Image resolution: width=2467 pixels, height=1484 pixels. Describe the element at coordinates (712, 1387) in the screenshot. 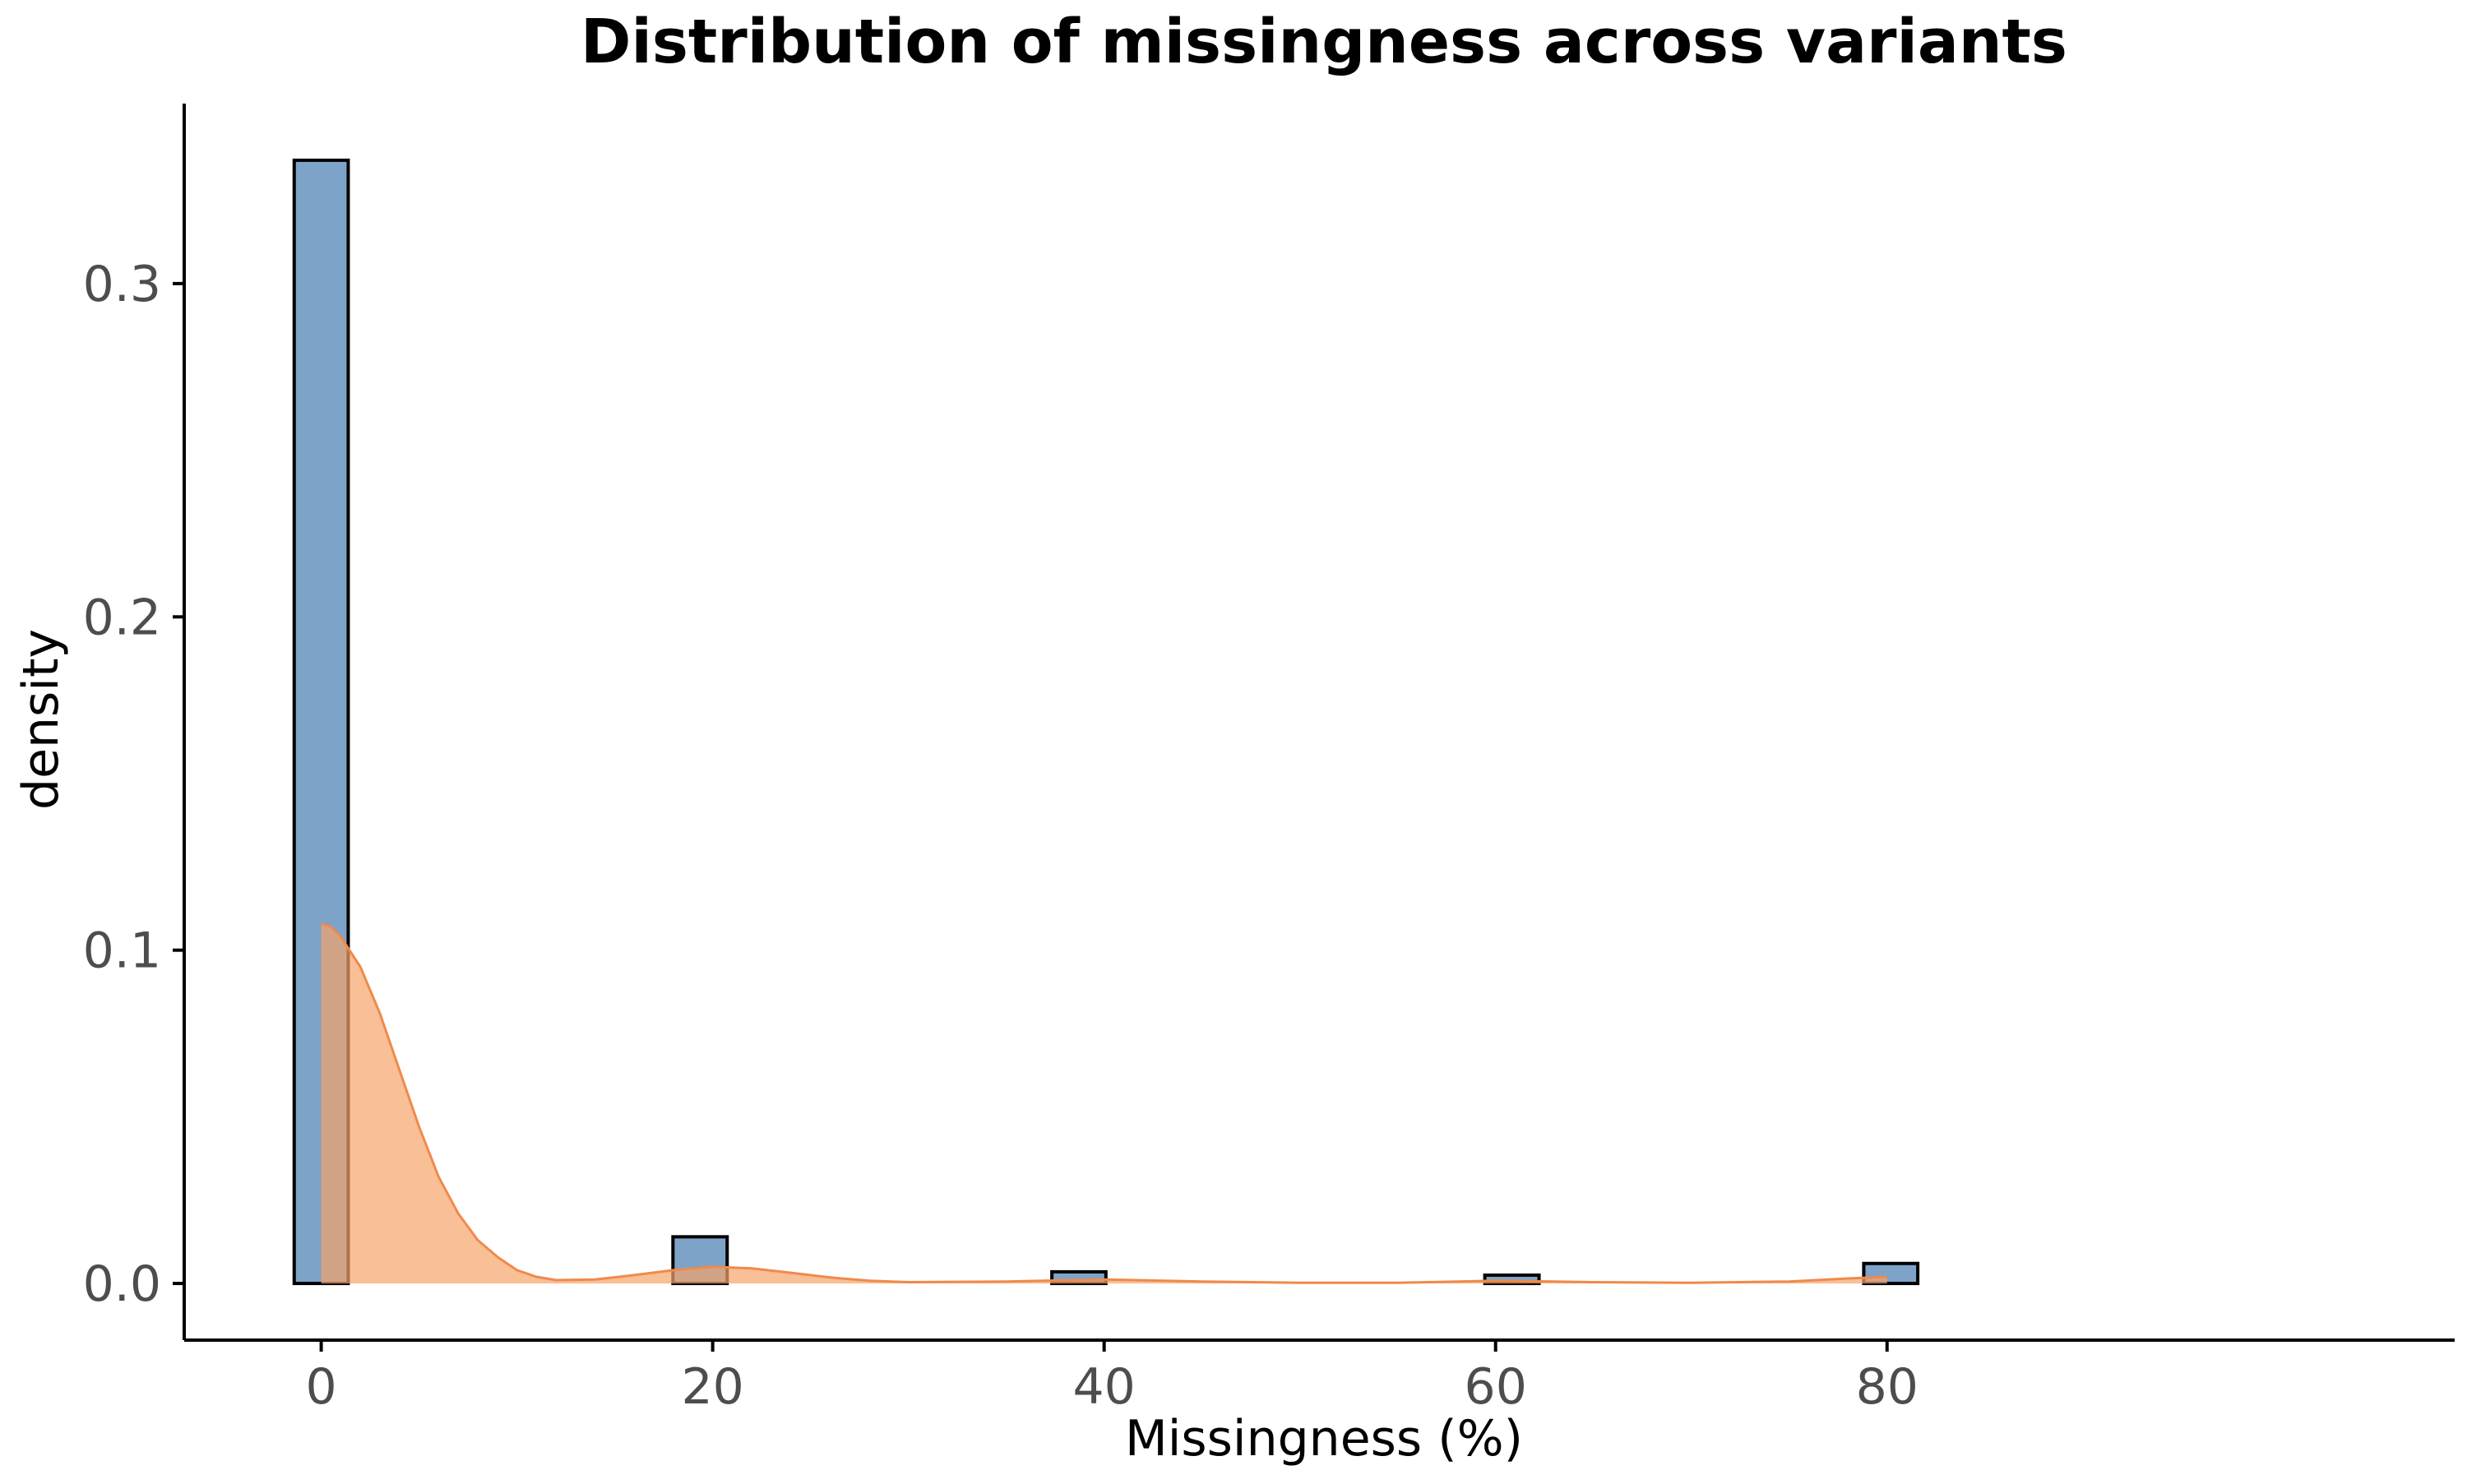

I see `x-tick-label-20: 20` at that location.